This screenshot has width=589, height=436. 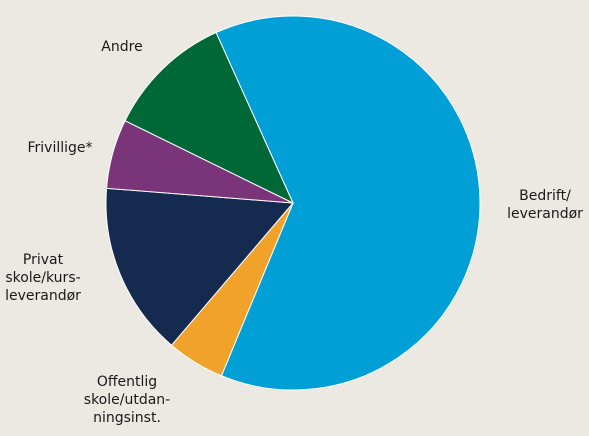 I want to click on slice-label: Privat skole/kurs- leverandør, so click(x=43, y=278).